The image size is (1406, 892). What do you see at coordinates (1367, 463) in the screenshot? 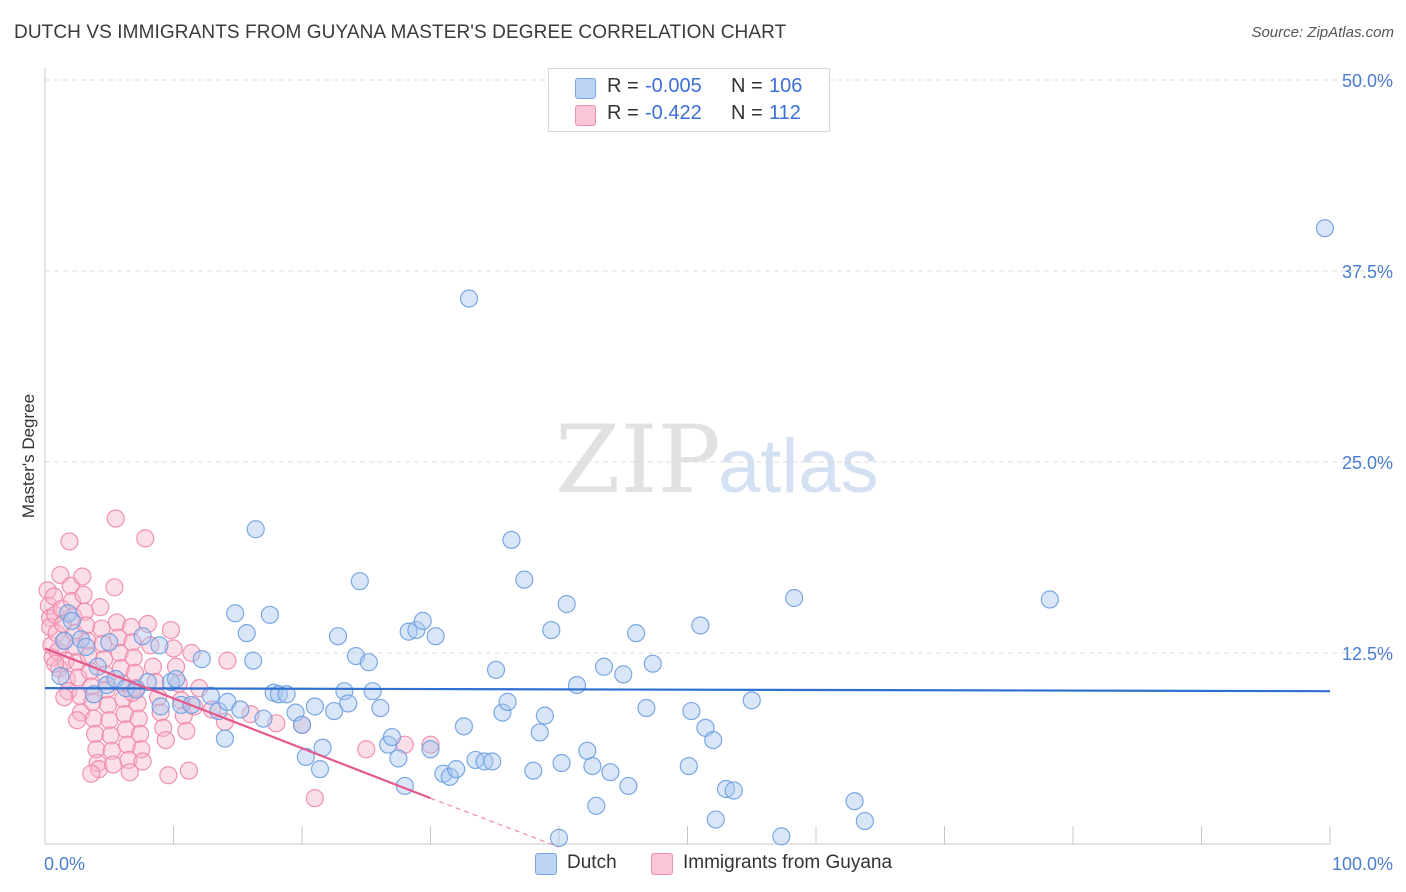
I see `y-tick-label: 25.0%` at bounding box center [1367, 463].